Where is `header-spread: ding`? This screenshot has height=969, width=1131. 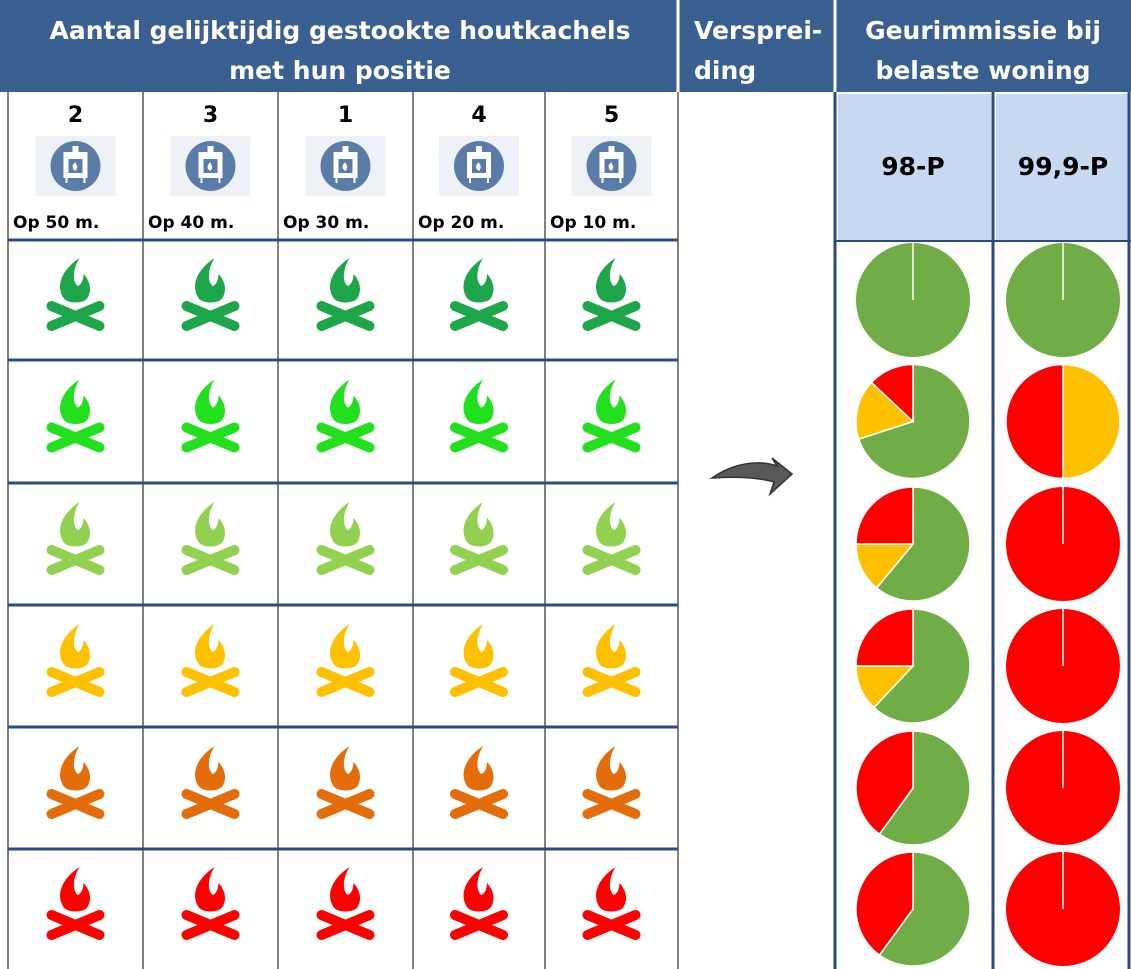 header-spread: ding is located at coordinates (725, 70).